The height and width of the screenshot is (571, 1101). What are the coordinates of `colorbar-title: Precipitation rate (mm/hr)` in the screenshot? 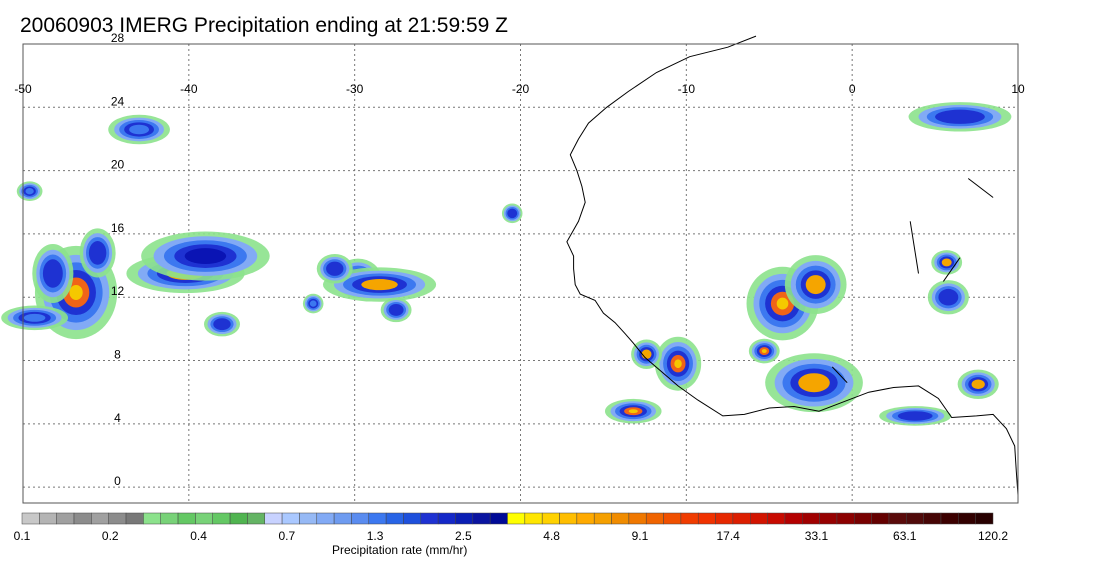 It's located at (400, 550).